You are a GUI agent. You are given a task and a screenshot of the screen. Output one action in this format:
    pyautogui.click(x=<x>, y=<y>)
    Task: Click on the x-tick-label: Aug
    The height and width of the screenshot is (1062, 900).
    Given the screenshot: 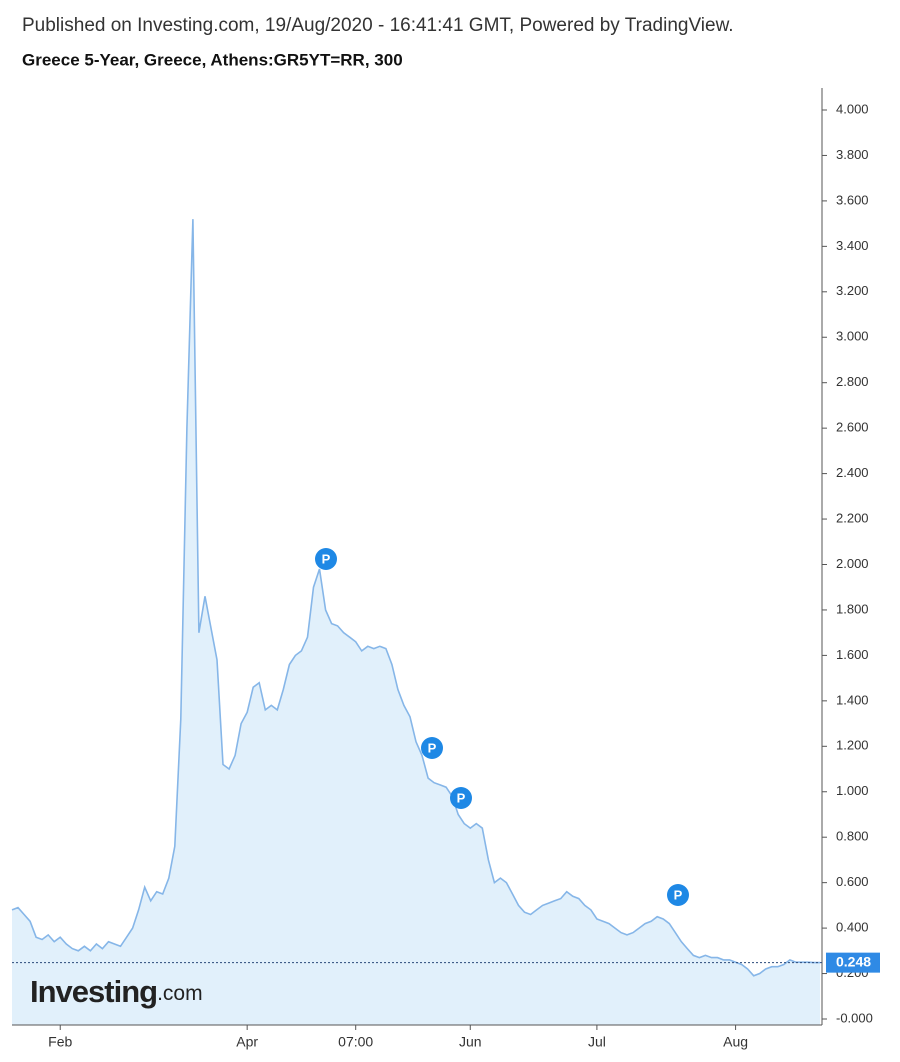 What is the action you would take?
    pyautogui.click(x=735, y=1042)
    